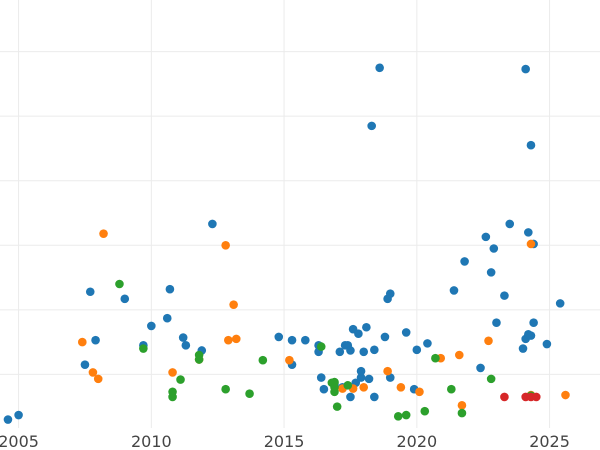 The width and height of the screenshot is (600, 450). Describe the element at coordinates (416, 441) in the screenshot. I see `x-tick-label-2020: 2020` at that location.